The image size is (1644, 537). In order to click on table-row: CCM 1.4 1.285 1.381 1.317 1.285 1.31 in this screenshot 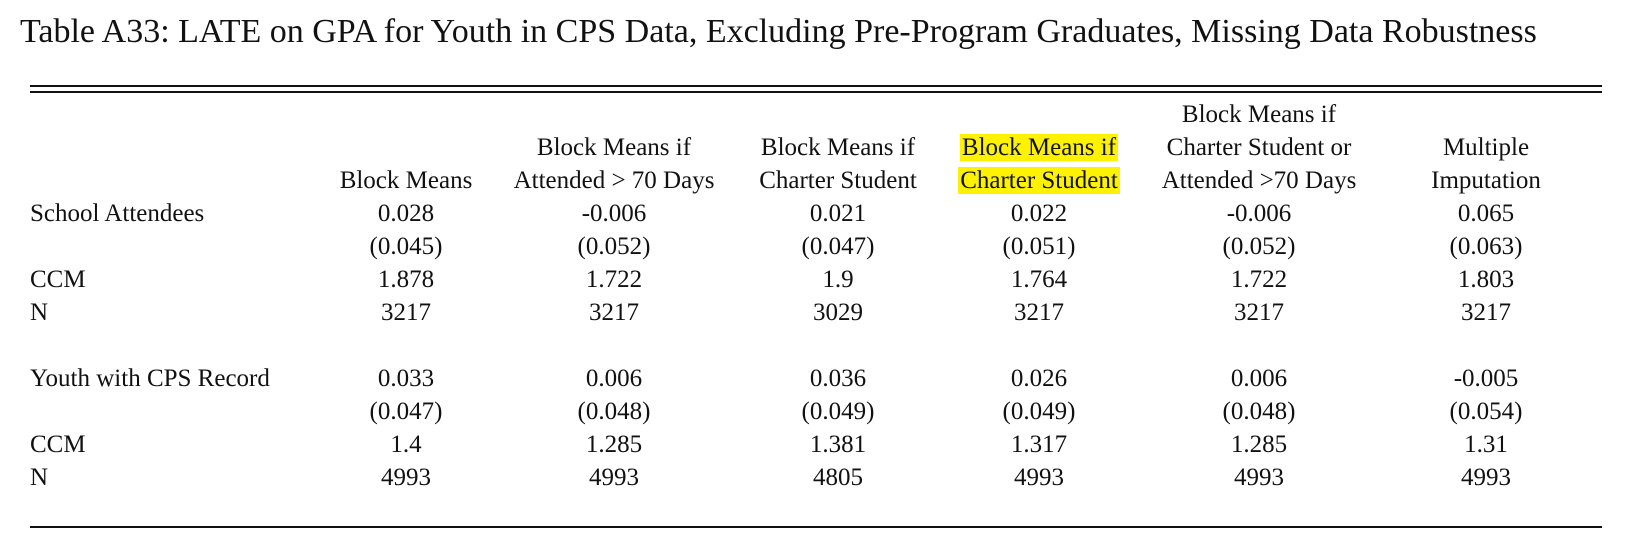, I will do `click(816, 444)`.